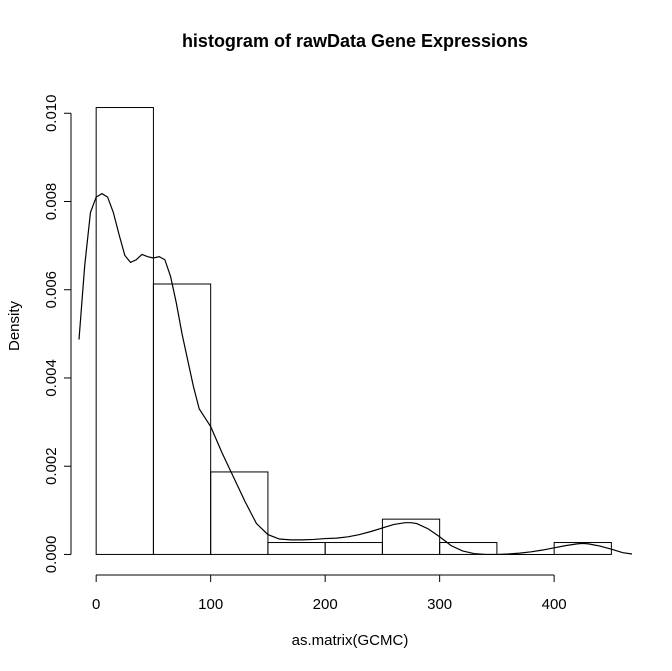 The image size is (672, 671). Describe the element at coordinates (51, 555) in the screenshot. I see `y-tick-label: 0.000` at that location.